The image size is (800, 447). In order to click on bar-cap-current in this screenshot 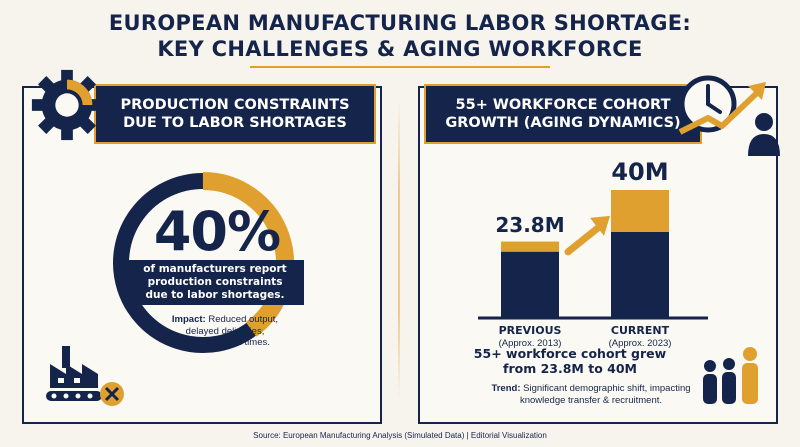, I will do `click(640, 211)`.